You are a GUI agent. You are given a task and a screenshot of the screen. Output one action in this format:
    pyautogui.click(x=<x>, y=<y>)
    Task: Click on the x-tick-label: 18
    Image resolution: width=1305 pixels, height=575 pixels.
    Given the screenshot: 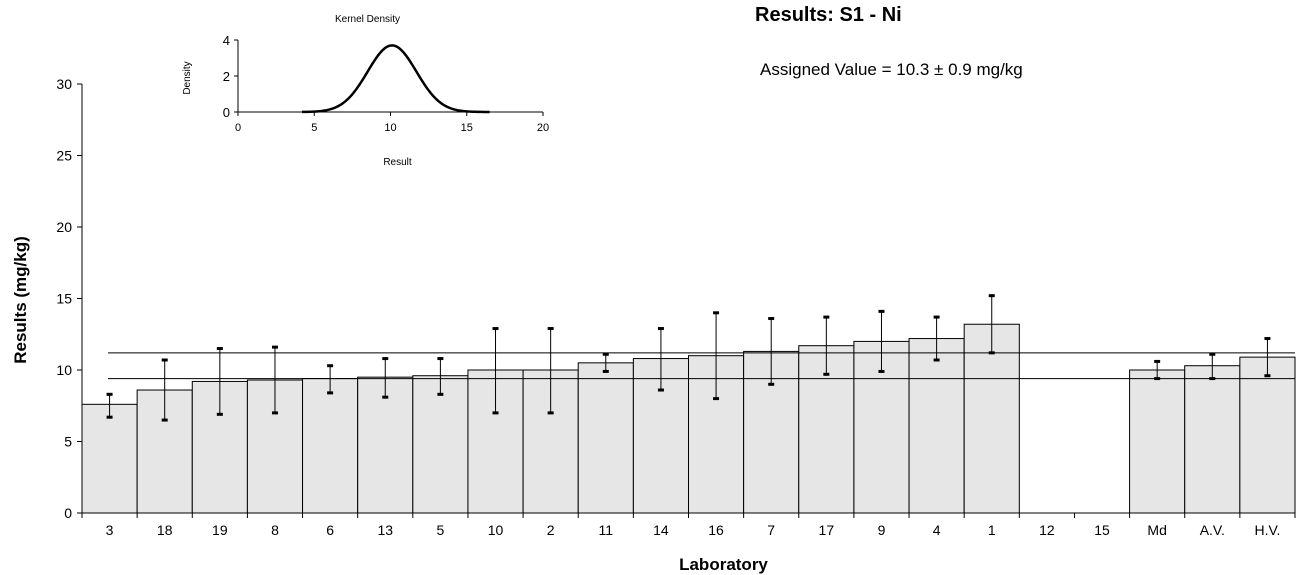 What is the action you would take?
    pyautogui.click(x=165, y=530)
    